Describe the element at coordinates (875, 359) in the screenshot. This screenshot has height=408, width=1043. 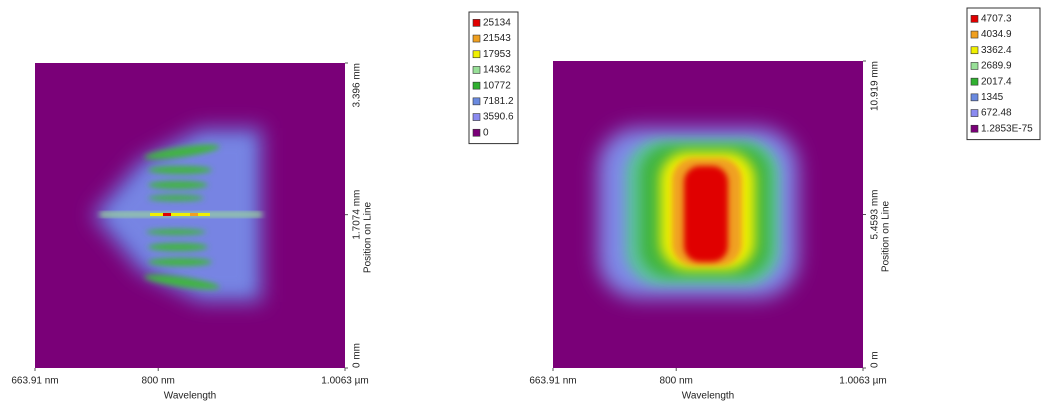
I see `y-tick-label: 0 m` at that location.